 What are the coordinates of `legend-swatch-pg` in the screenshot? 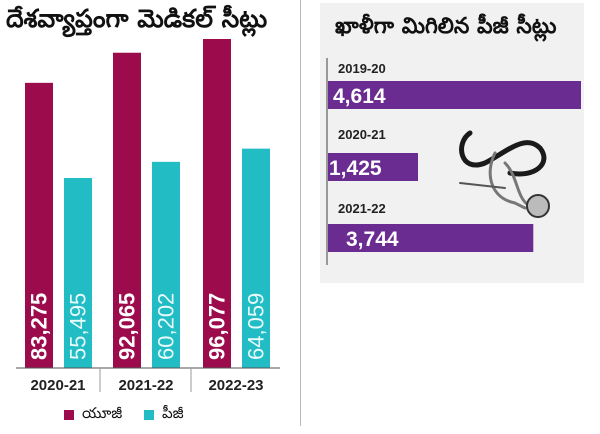 It's located at (149, 415).